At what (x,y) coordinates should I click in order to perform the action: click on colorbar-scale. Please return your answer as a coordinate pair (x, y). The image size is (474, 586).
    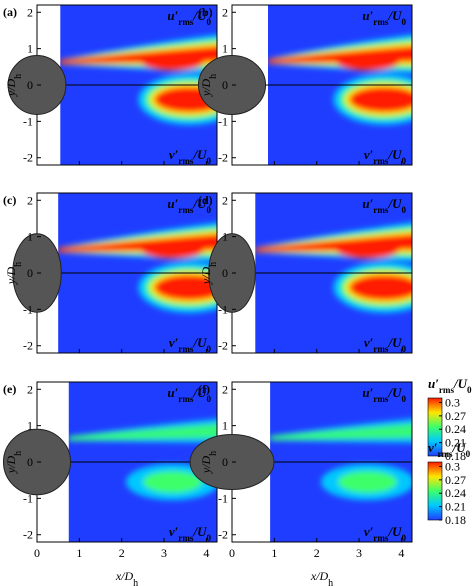
    Looking at the image, I should click on (435, 491).